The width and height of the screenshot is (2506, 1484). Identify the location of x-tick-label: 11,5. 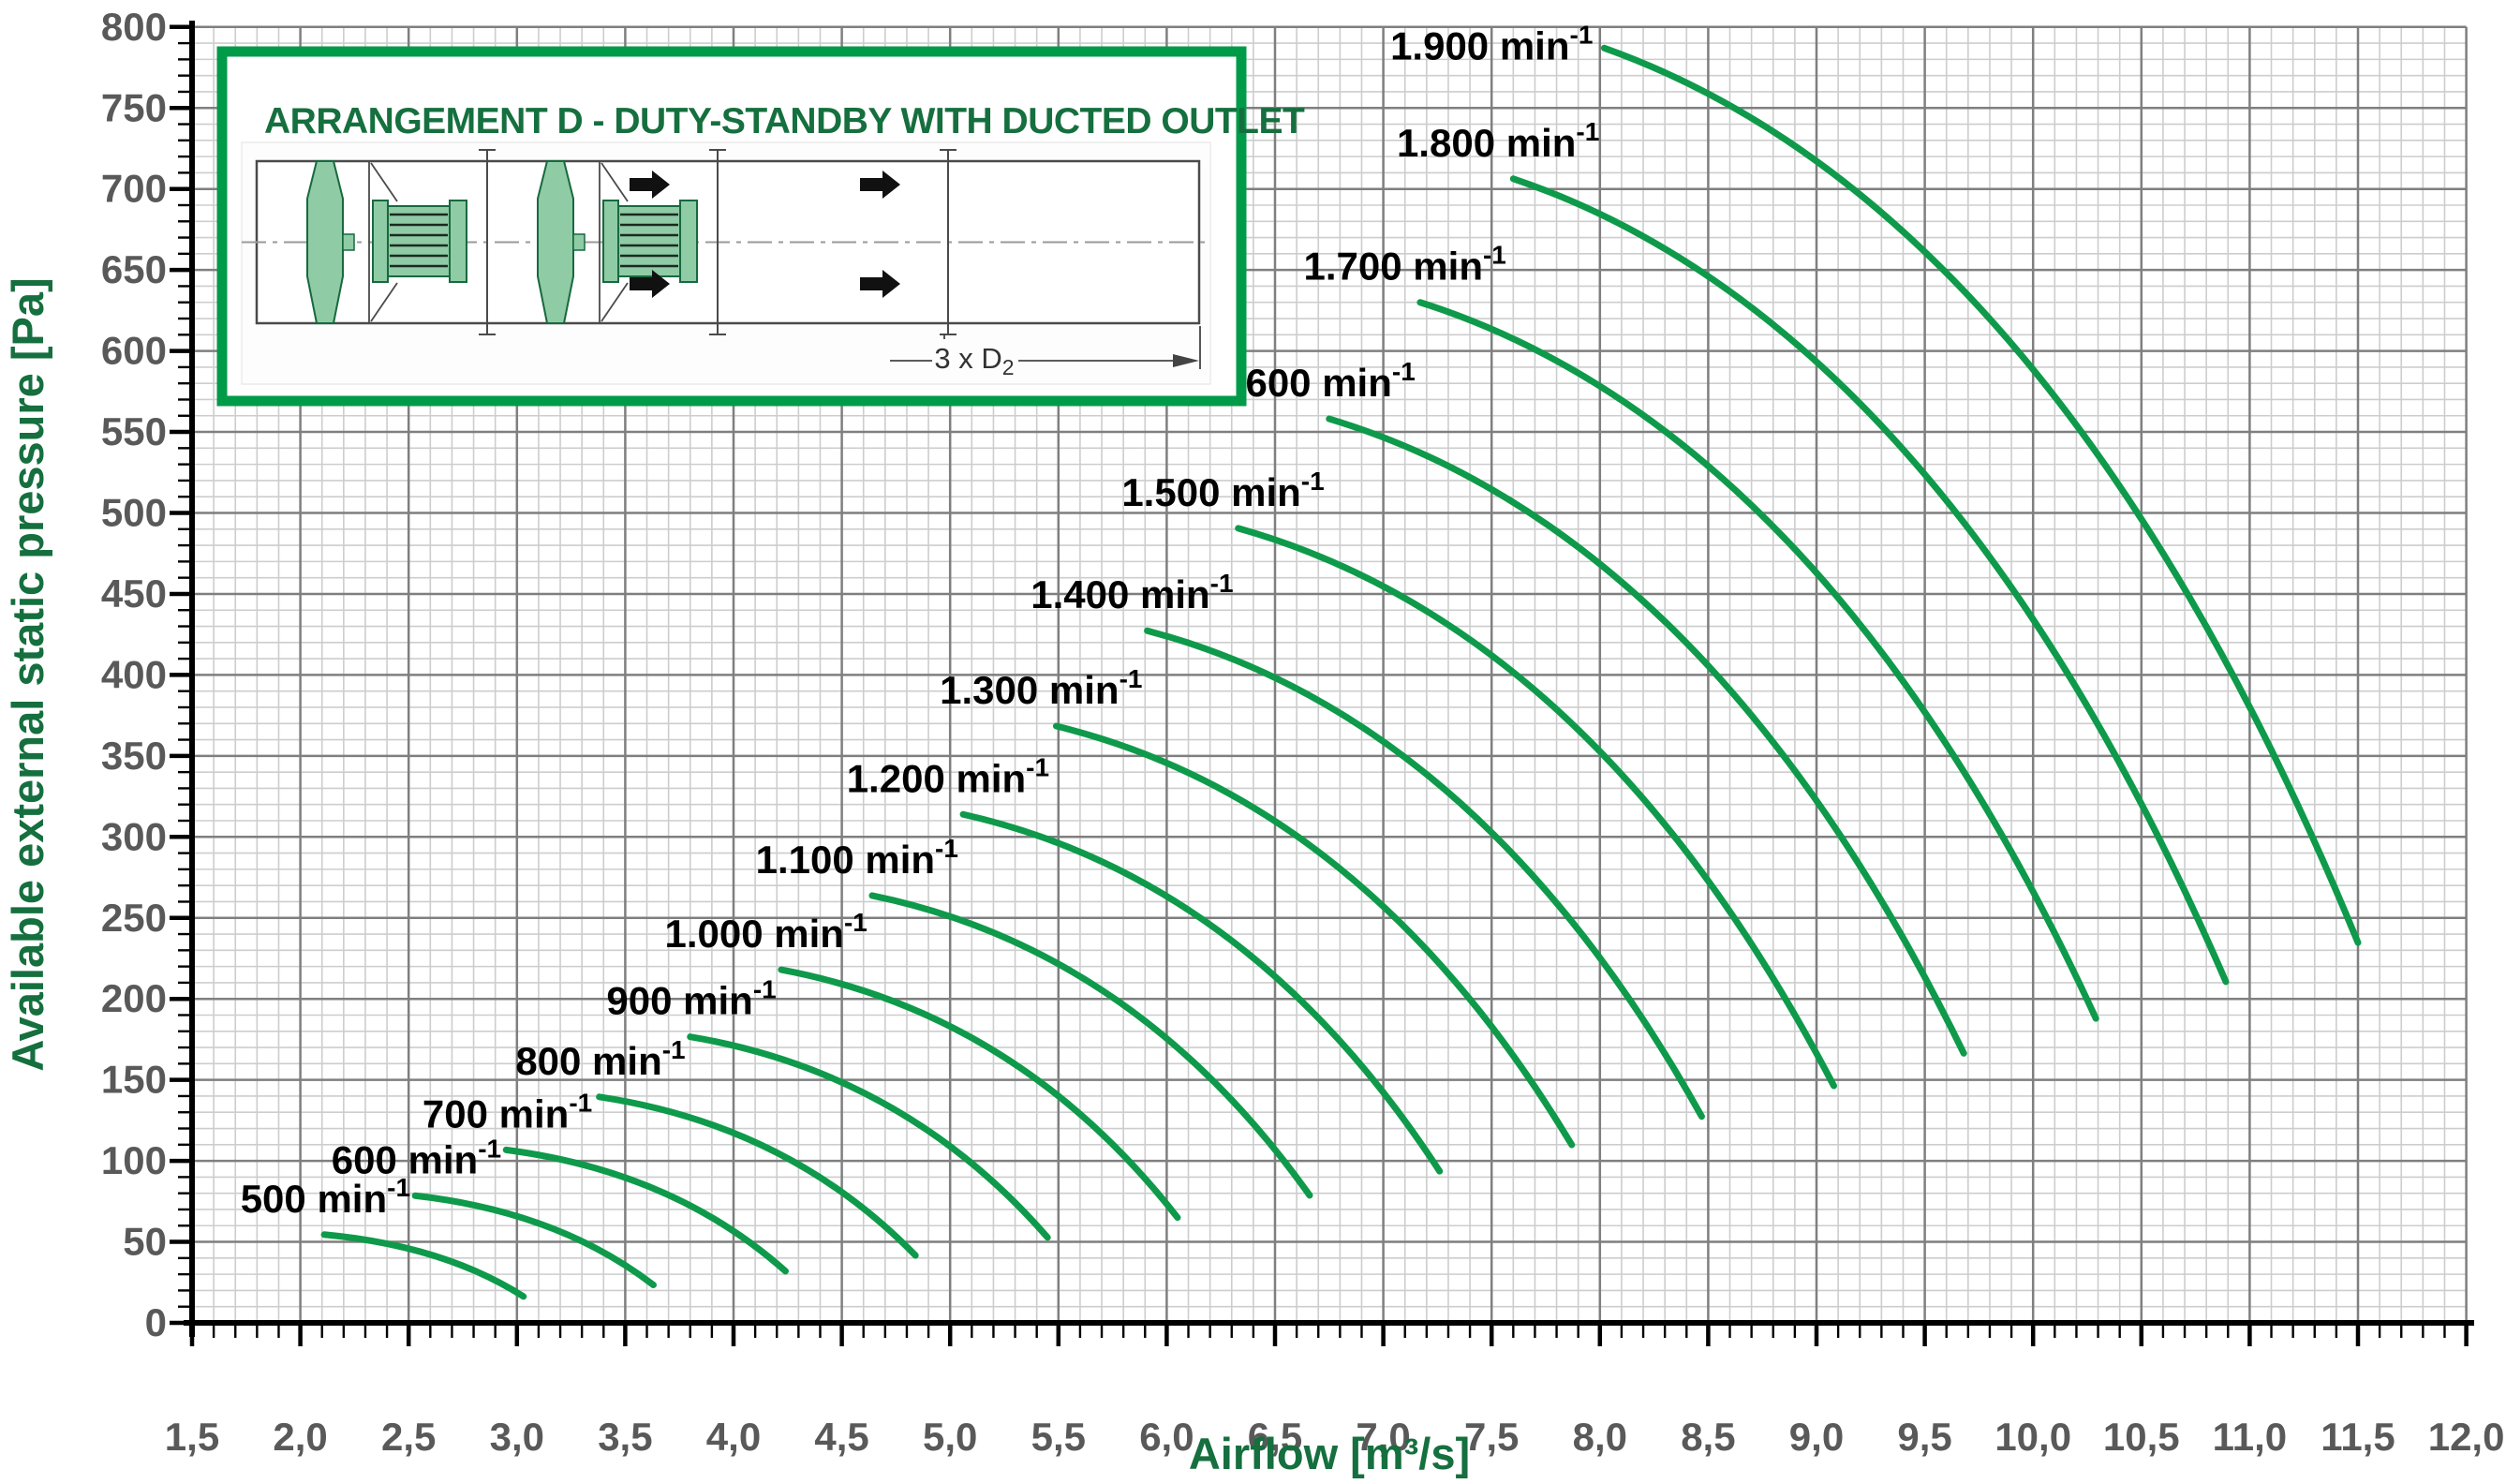
(2358, 1437).